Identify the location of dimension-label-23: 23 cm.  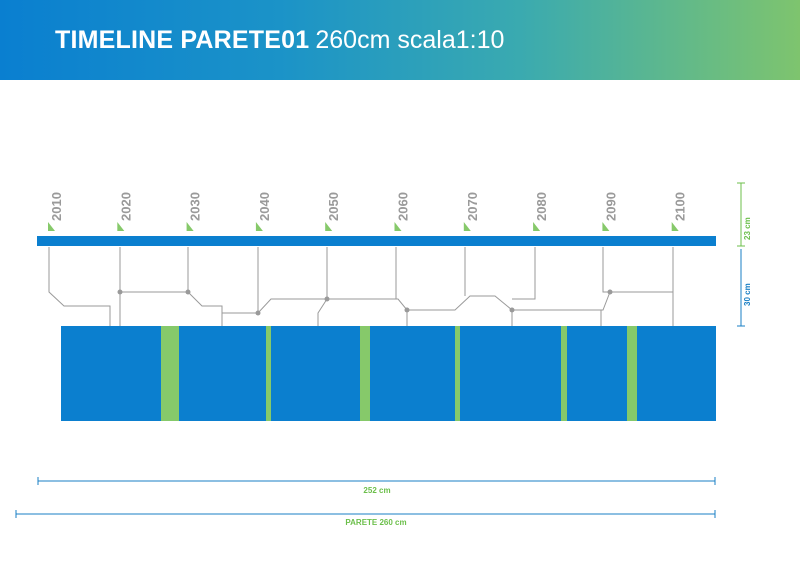
(747, 228).